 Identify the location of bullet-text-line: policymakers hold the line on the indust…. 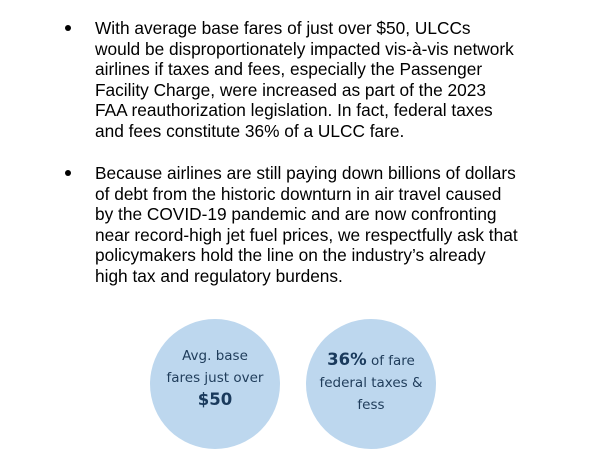
(290, 255).